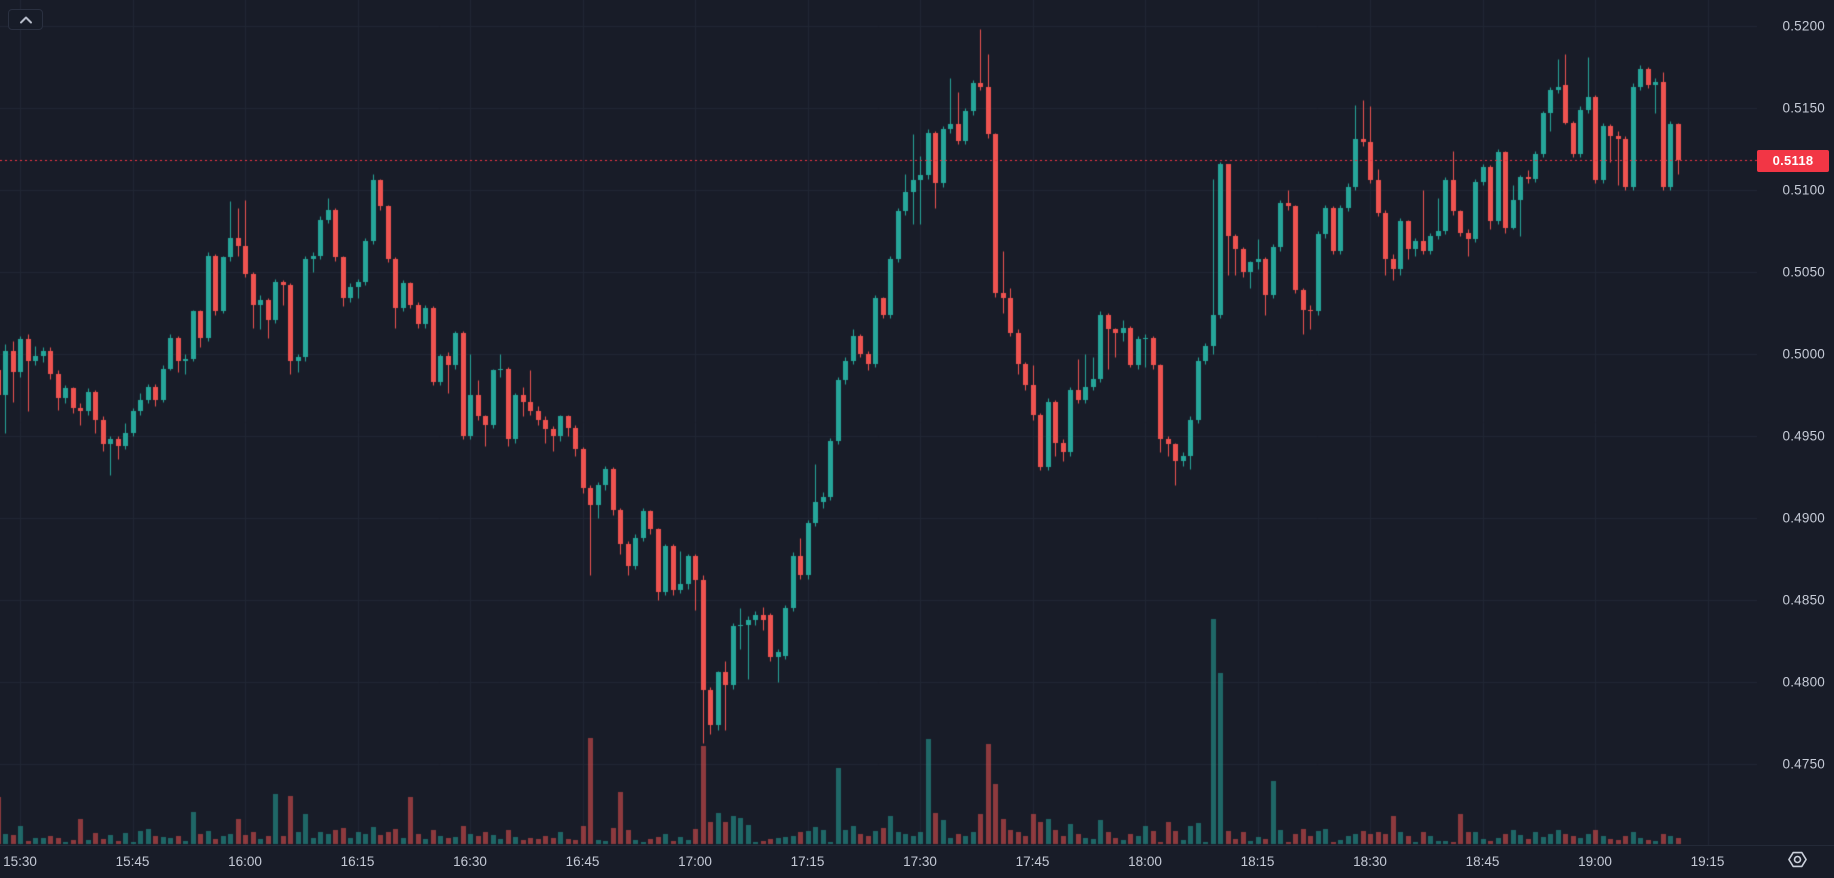  What do you see at coordinates (1803, 600) in the screenshot?
I see `price-tick-label: 0.4850` at bounding box center [1803, 600].